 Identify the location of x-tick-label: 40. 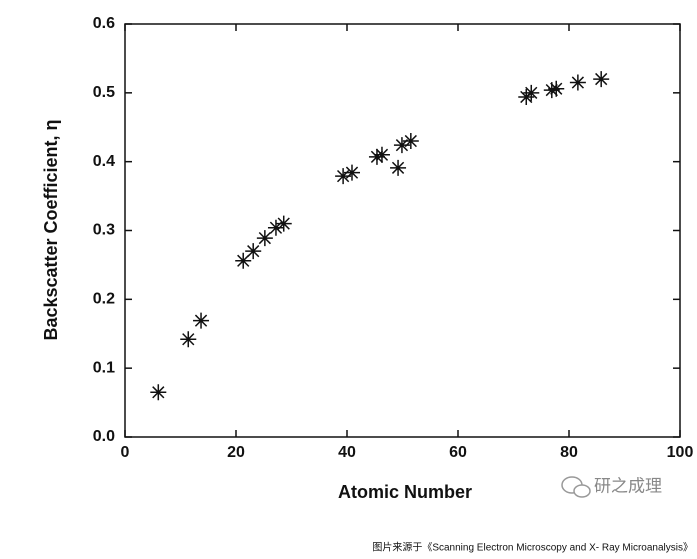
(347, 452).